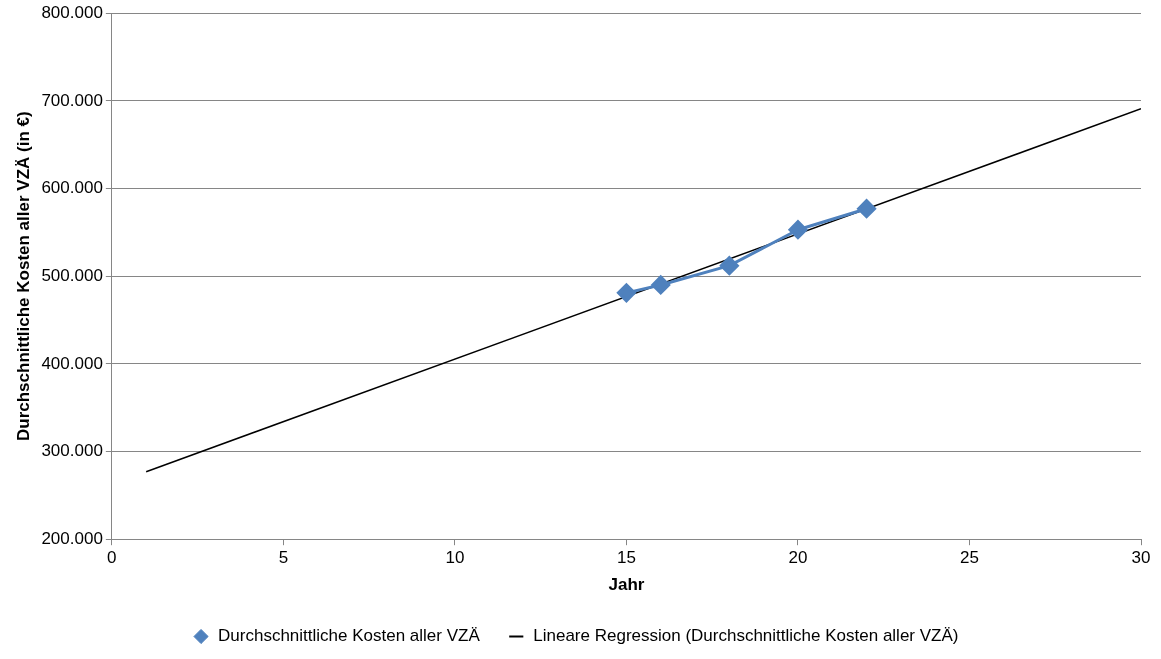  What do you see at coordinates (72, 100) in the screenshot?
I see `y-tick-label: 700.000` at bounding box center [72, 100].